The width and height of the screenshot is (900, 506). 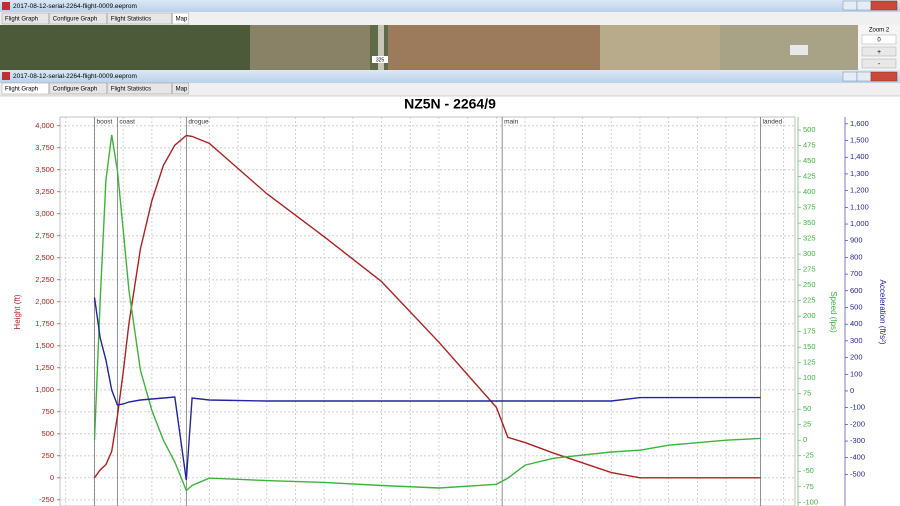 I want to click on y3-tick-label: 600, so click(x=856, y=290).